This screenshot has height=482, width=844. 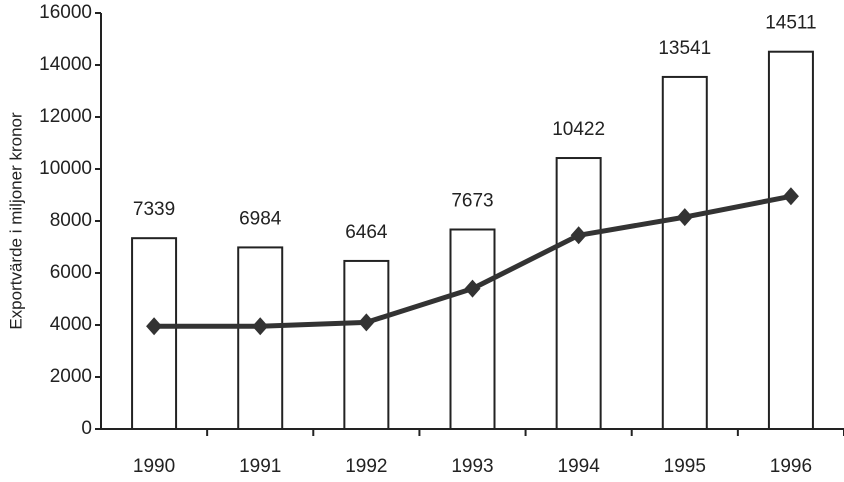 I want to click on x-tick-label: 1996, so click(x=791, y=466).